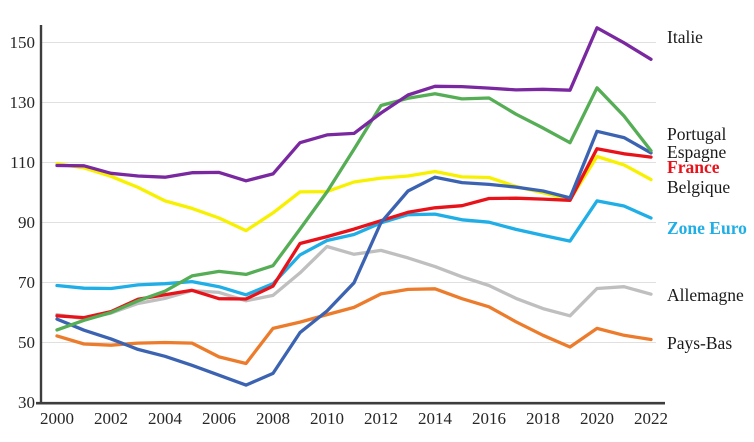 This screenshot has width=754, height=442. What do you see at coordinates (698, 187) in the screenshot?
I see `series-label-belgique: Belgique` at bounding box center [698, 187].